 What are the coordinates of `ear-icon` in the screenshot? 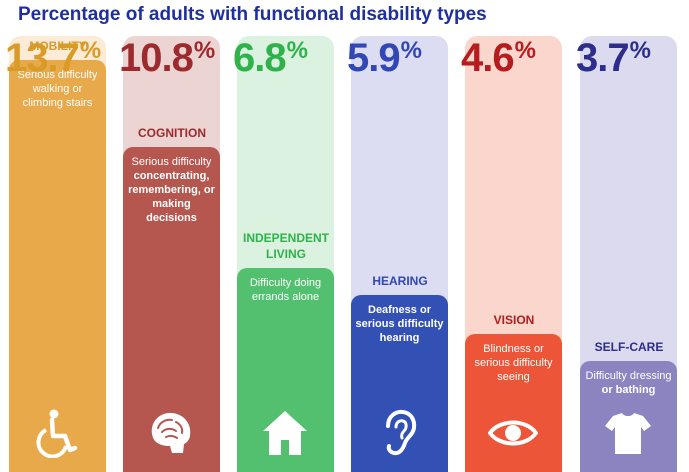 It's located at (399, 433).